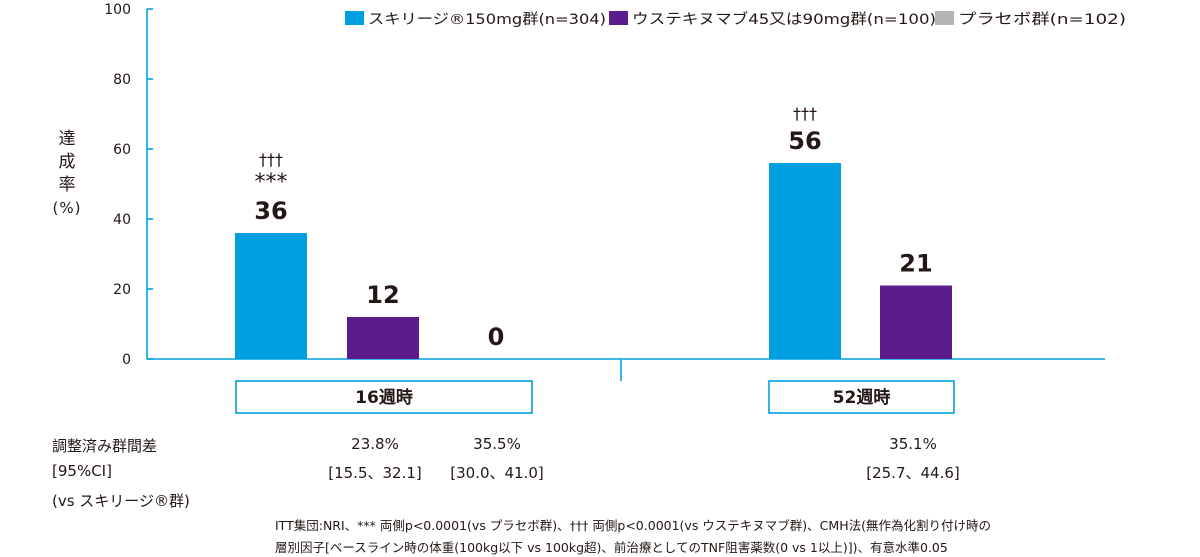 Image resolution: width=1200 pixels, height=557 pixels. What do you see at coordinates (1042, 19) in the screenshot?
I see `legend-label: プラセボ群(n=102)` at bounding box center [1042, 19].